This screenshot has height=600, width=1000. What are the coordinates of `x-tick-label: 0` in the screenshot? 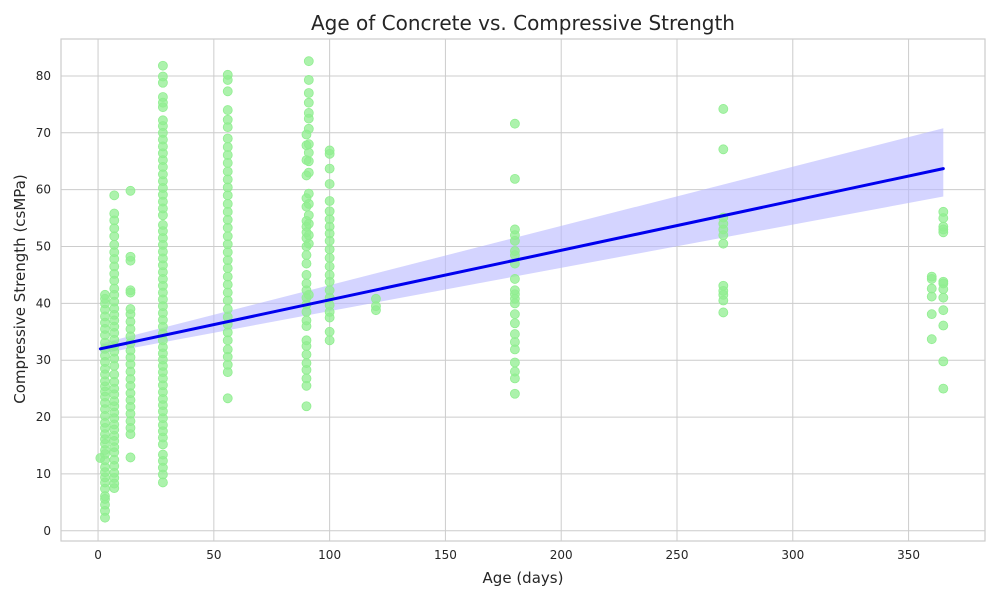 It's located at (98, 555).